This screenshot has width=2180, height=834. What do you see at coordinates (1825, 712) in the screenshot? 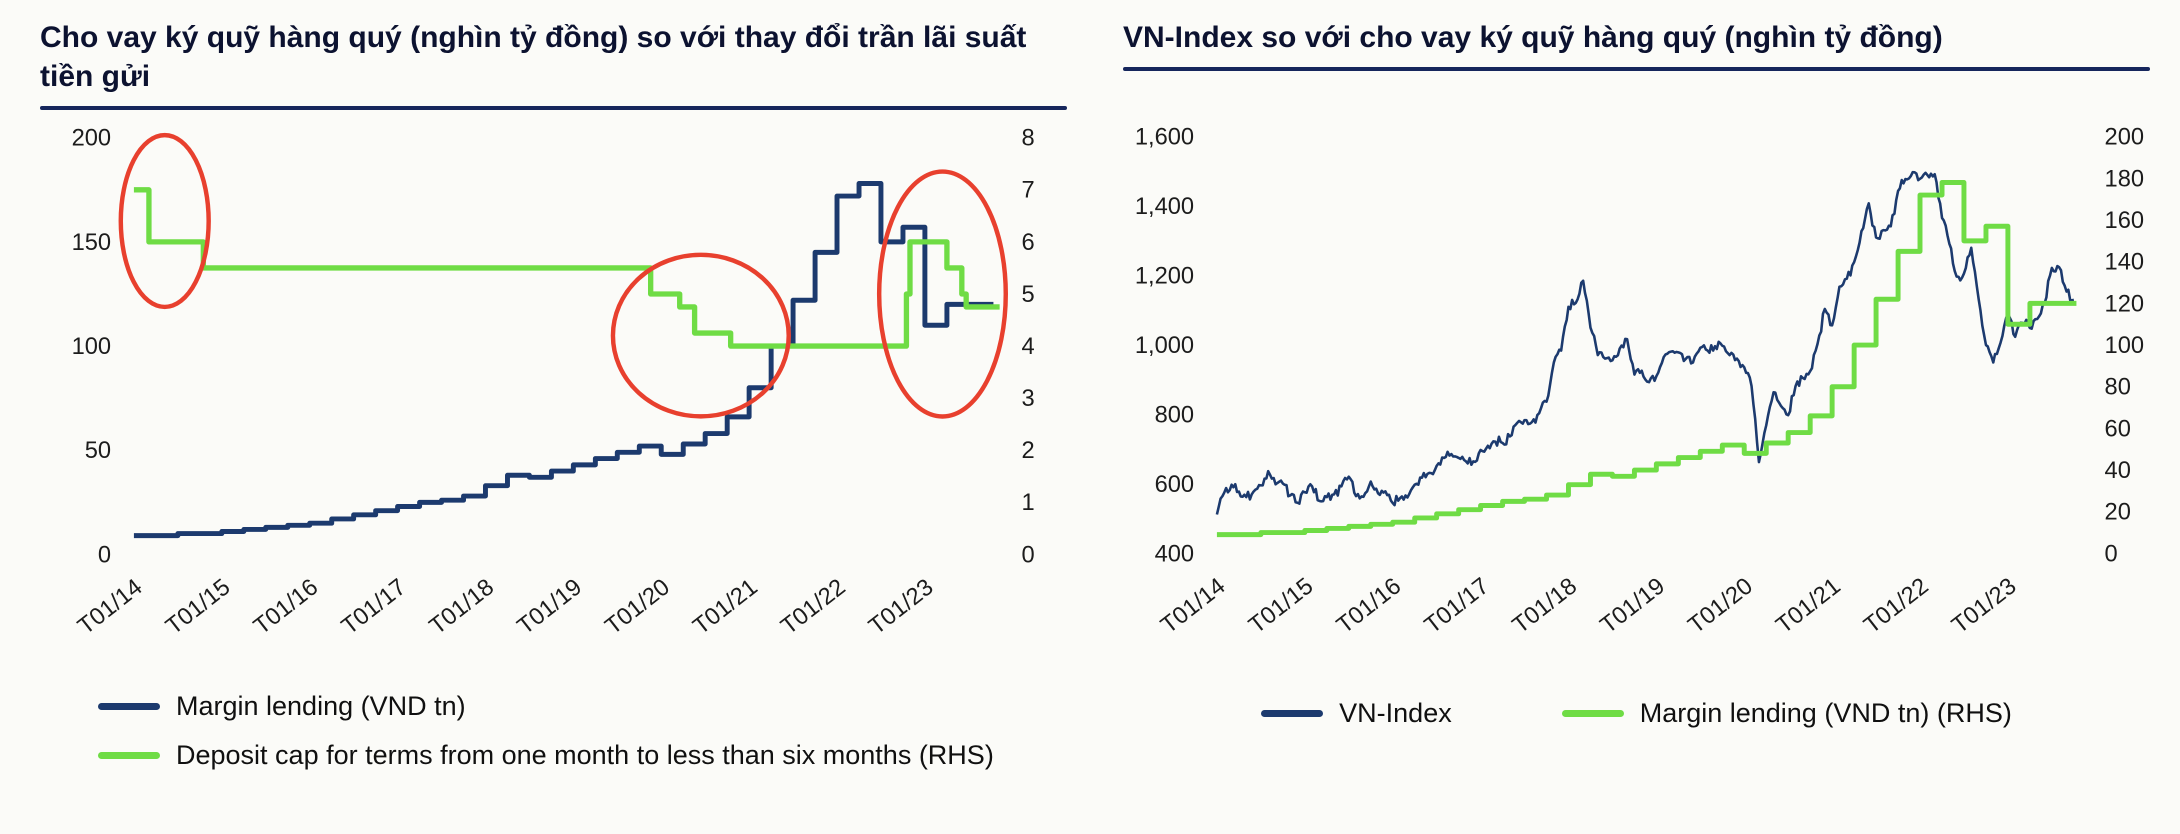
I see `legend-label-margin-lending-rhs: Margin lending (VND tn) (RHS)` at bounding box center [1825, 712].